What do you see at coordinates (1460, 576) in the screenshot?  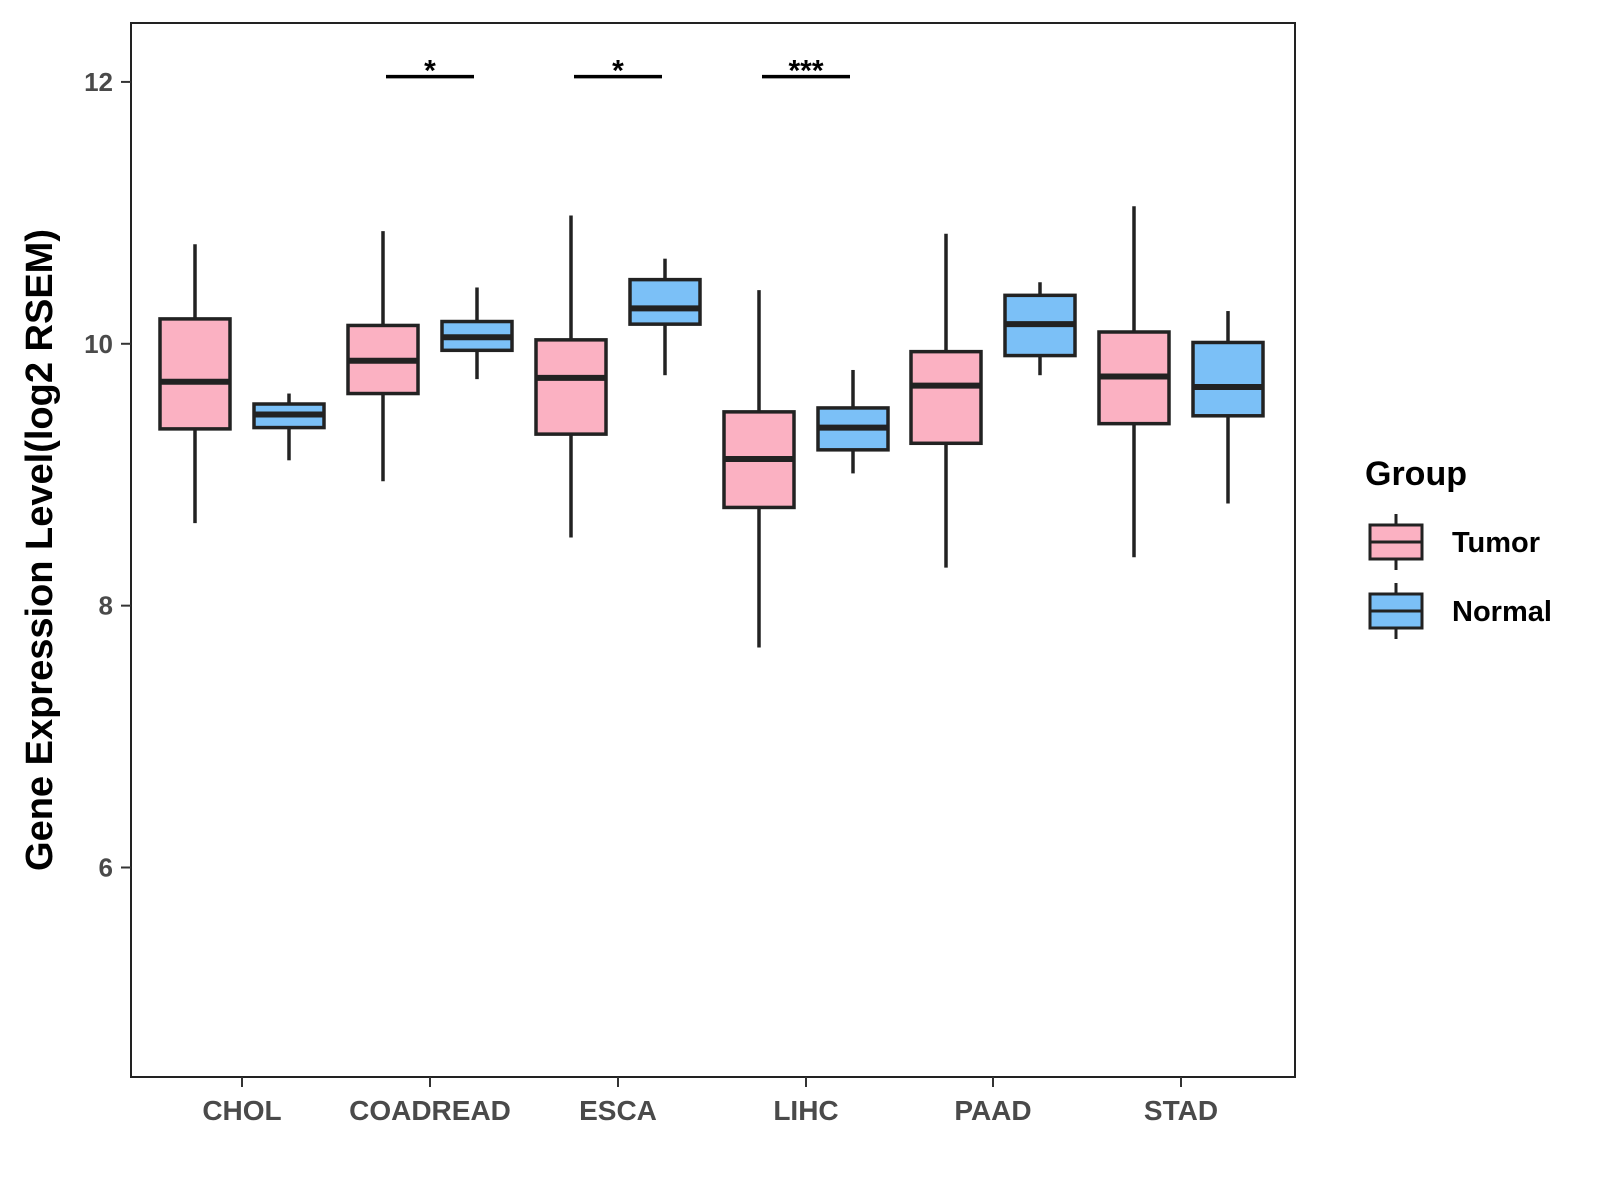 I see `legend-items: Tumor Normal` at bounding box center [1460, 576].